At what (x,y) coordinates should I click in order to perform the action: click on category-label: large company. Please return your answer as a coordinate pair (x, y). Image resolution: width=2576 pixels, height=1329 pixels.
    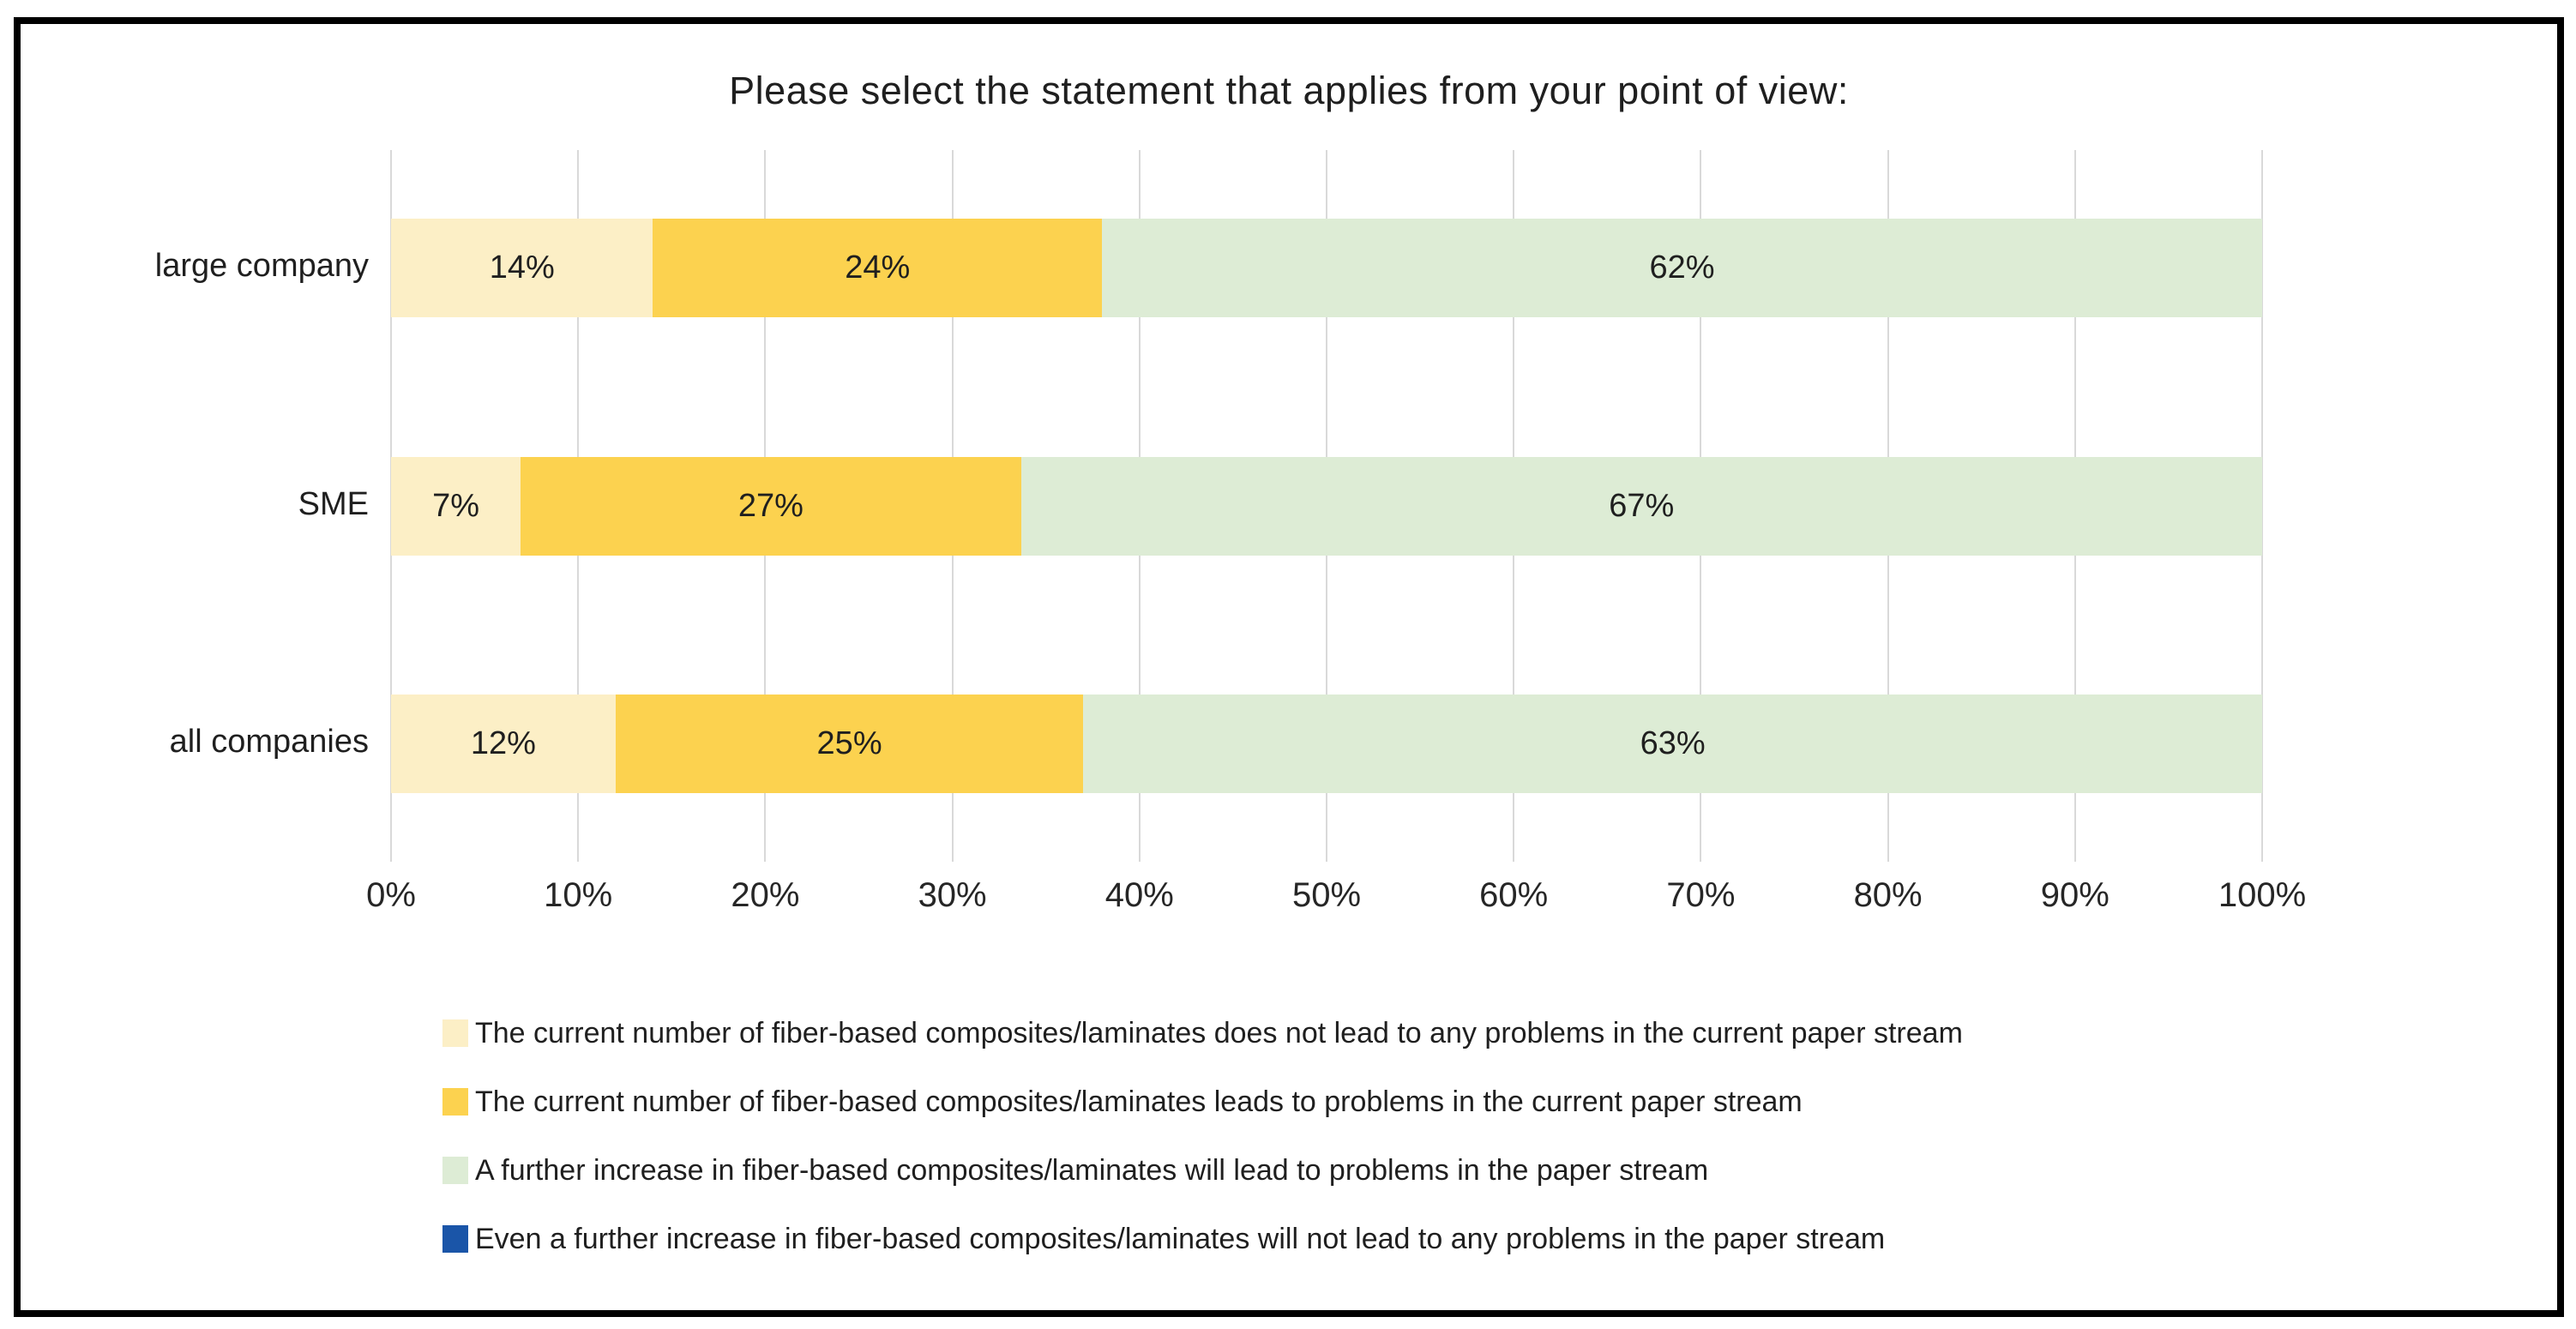
    Looking at the image, I should click on (262, 265).